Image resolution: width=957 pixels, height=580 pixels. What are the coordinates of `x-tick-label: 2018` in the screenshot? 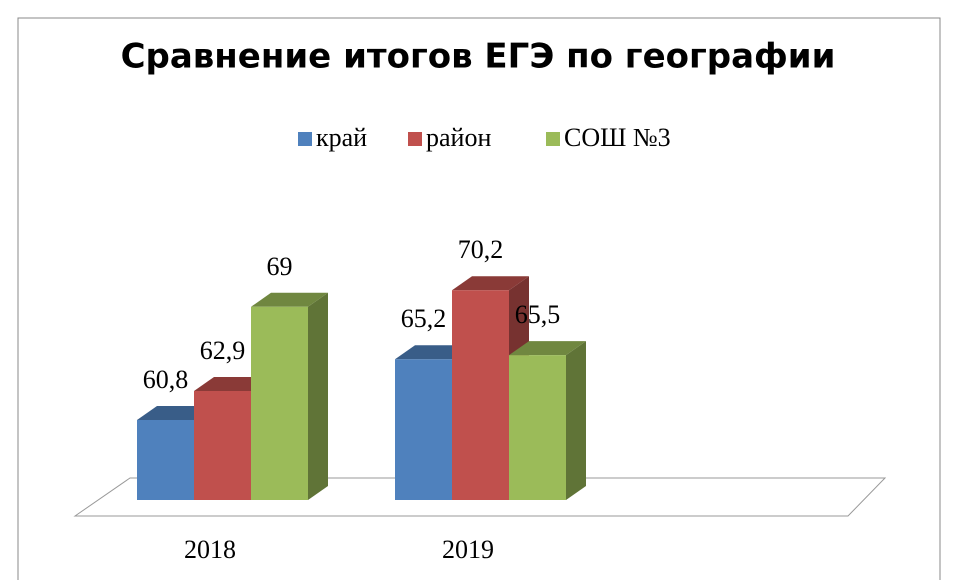 It's located at (210, 549).